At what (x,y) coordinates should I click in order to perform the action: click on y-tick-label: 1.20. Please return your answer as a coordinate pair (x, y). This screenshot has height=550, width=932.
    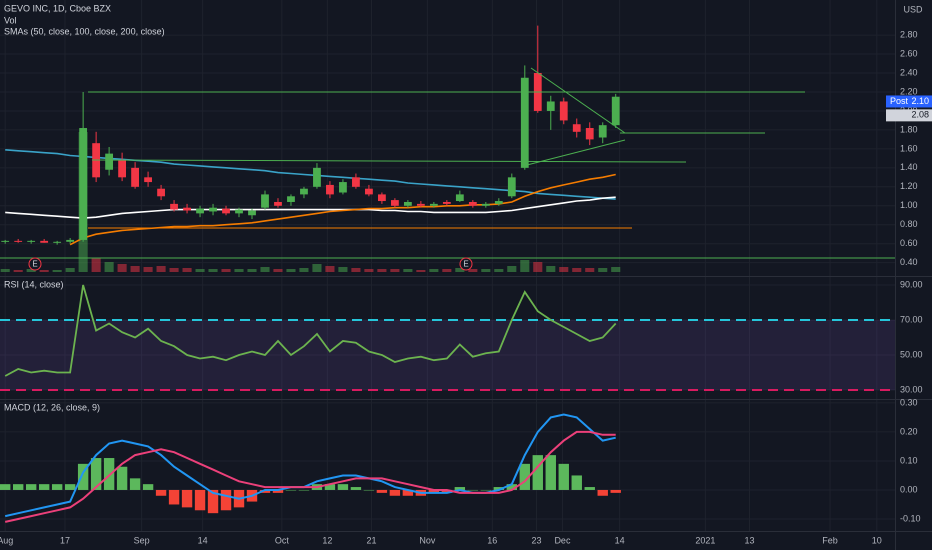
    Looking at the image, I should click on (909, 186).